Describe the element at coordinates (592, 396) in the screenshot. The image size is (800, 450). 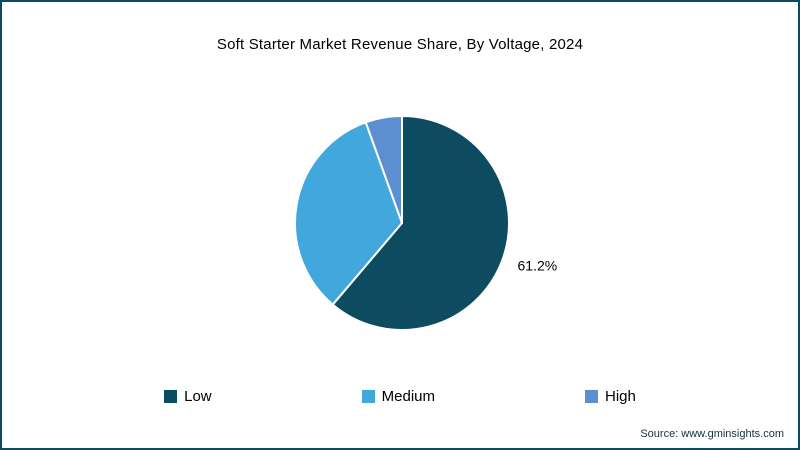
I see `legend-swatch-high` at that location.